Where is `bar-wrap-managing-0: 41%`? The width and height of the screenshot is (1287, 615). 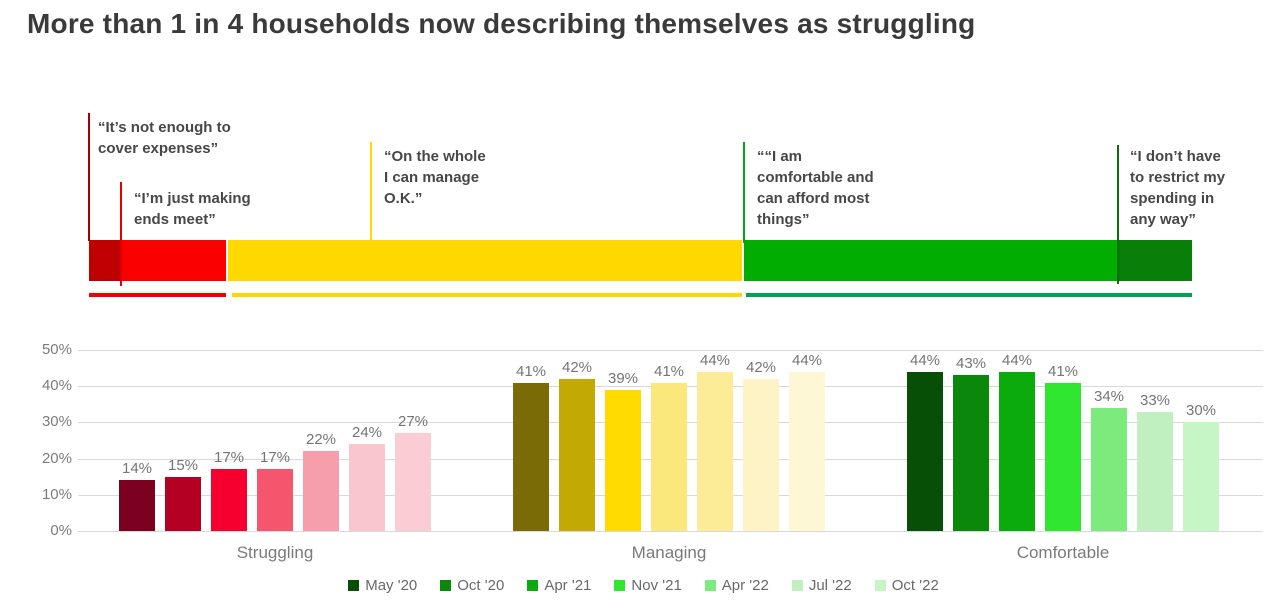
bar-wrap-managing-0: 41% is located at coordinates (531, 447).